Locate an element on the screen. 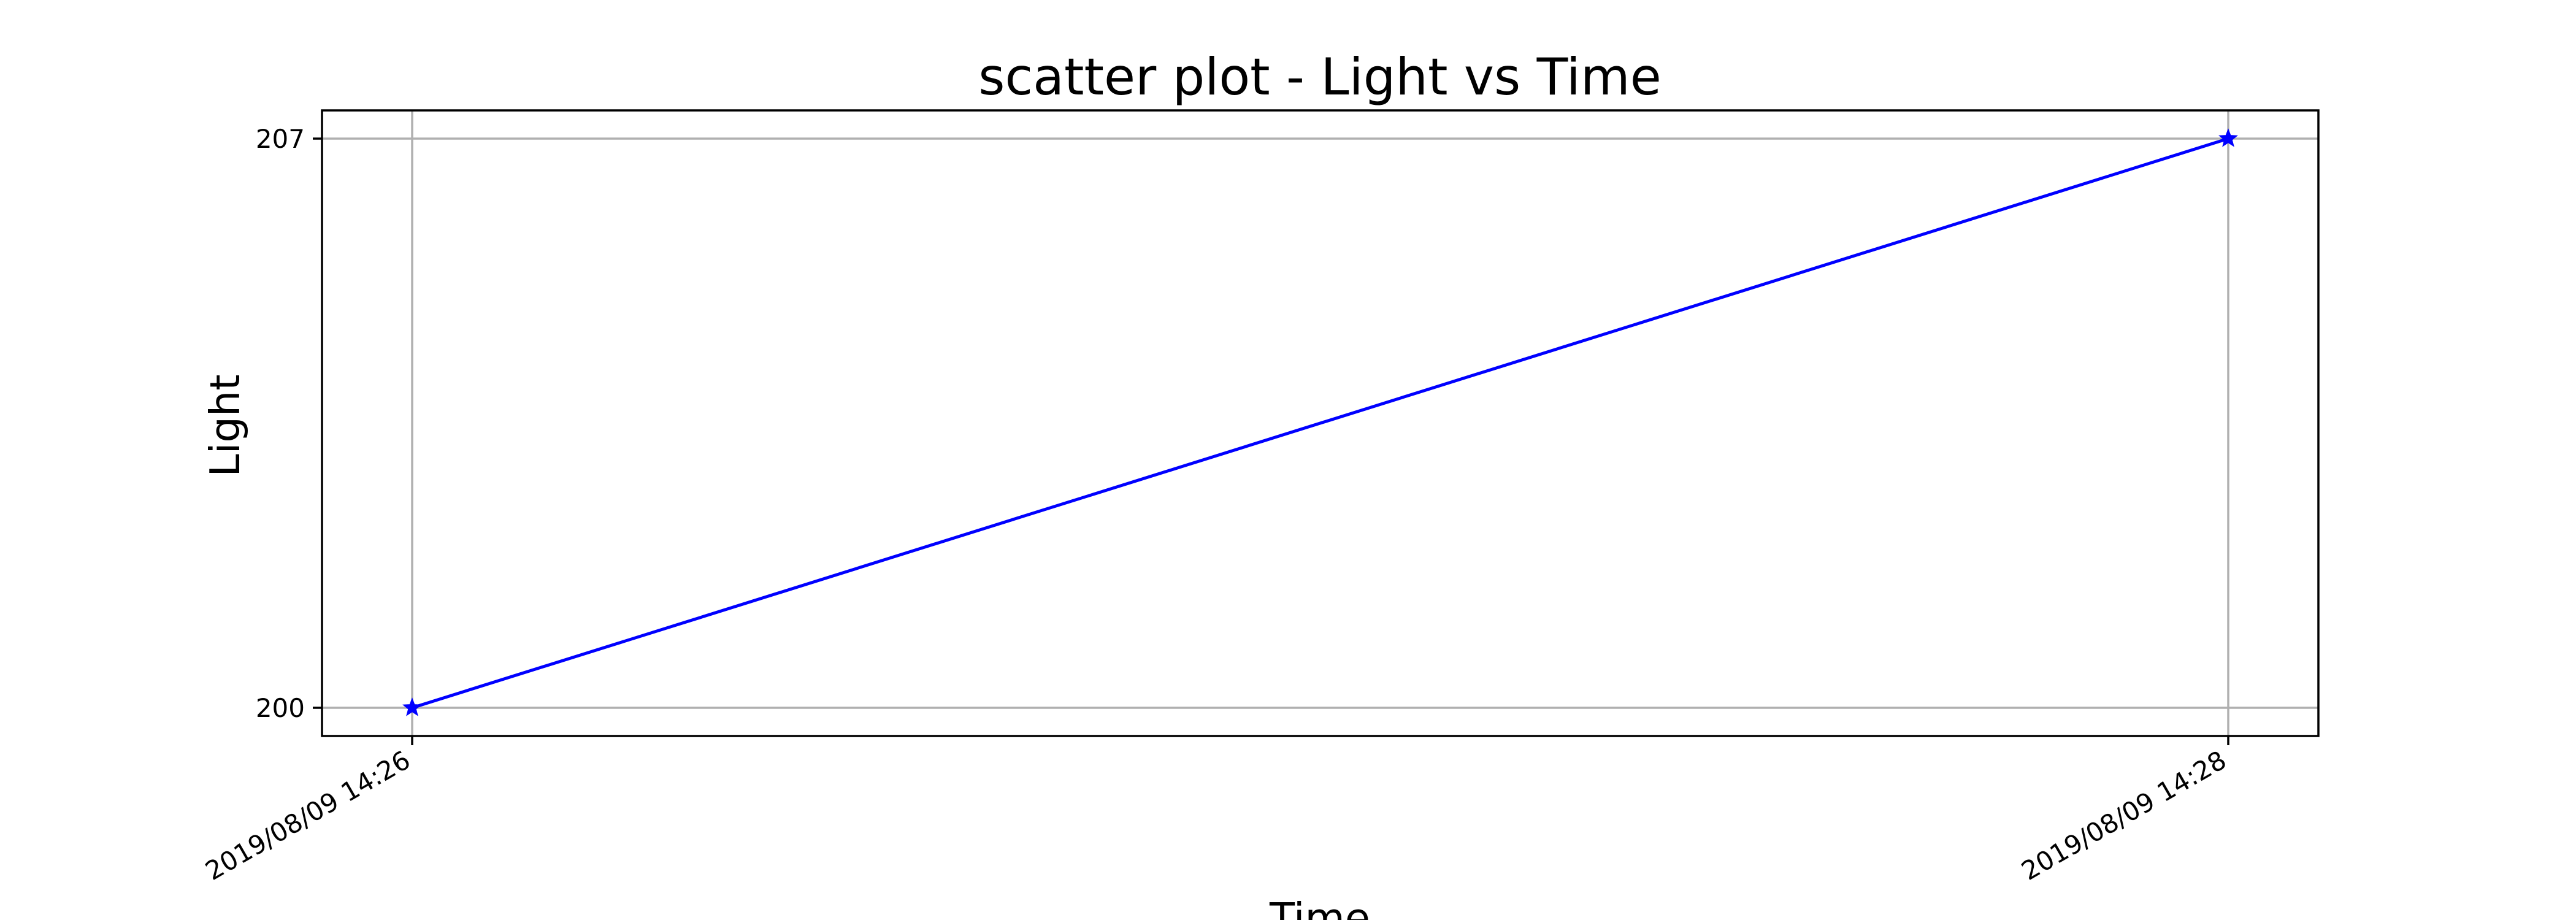 This screenshot has height=920, width=2576. y-axis-label: Light is located at coordinates (225, 425).